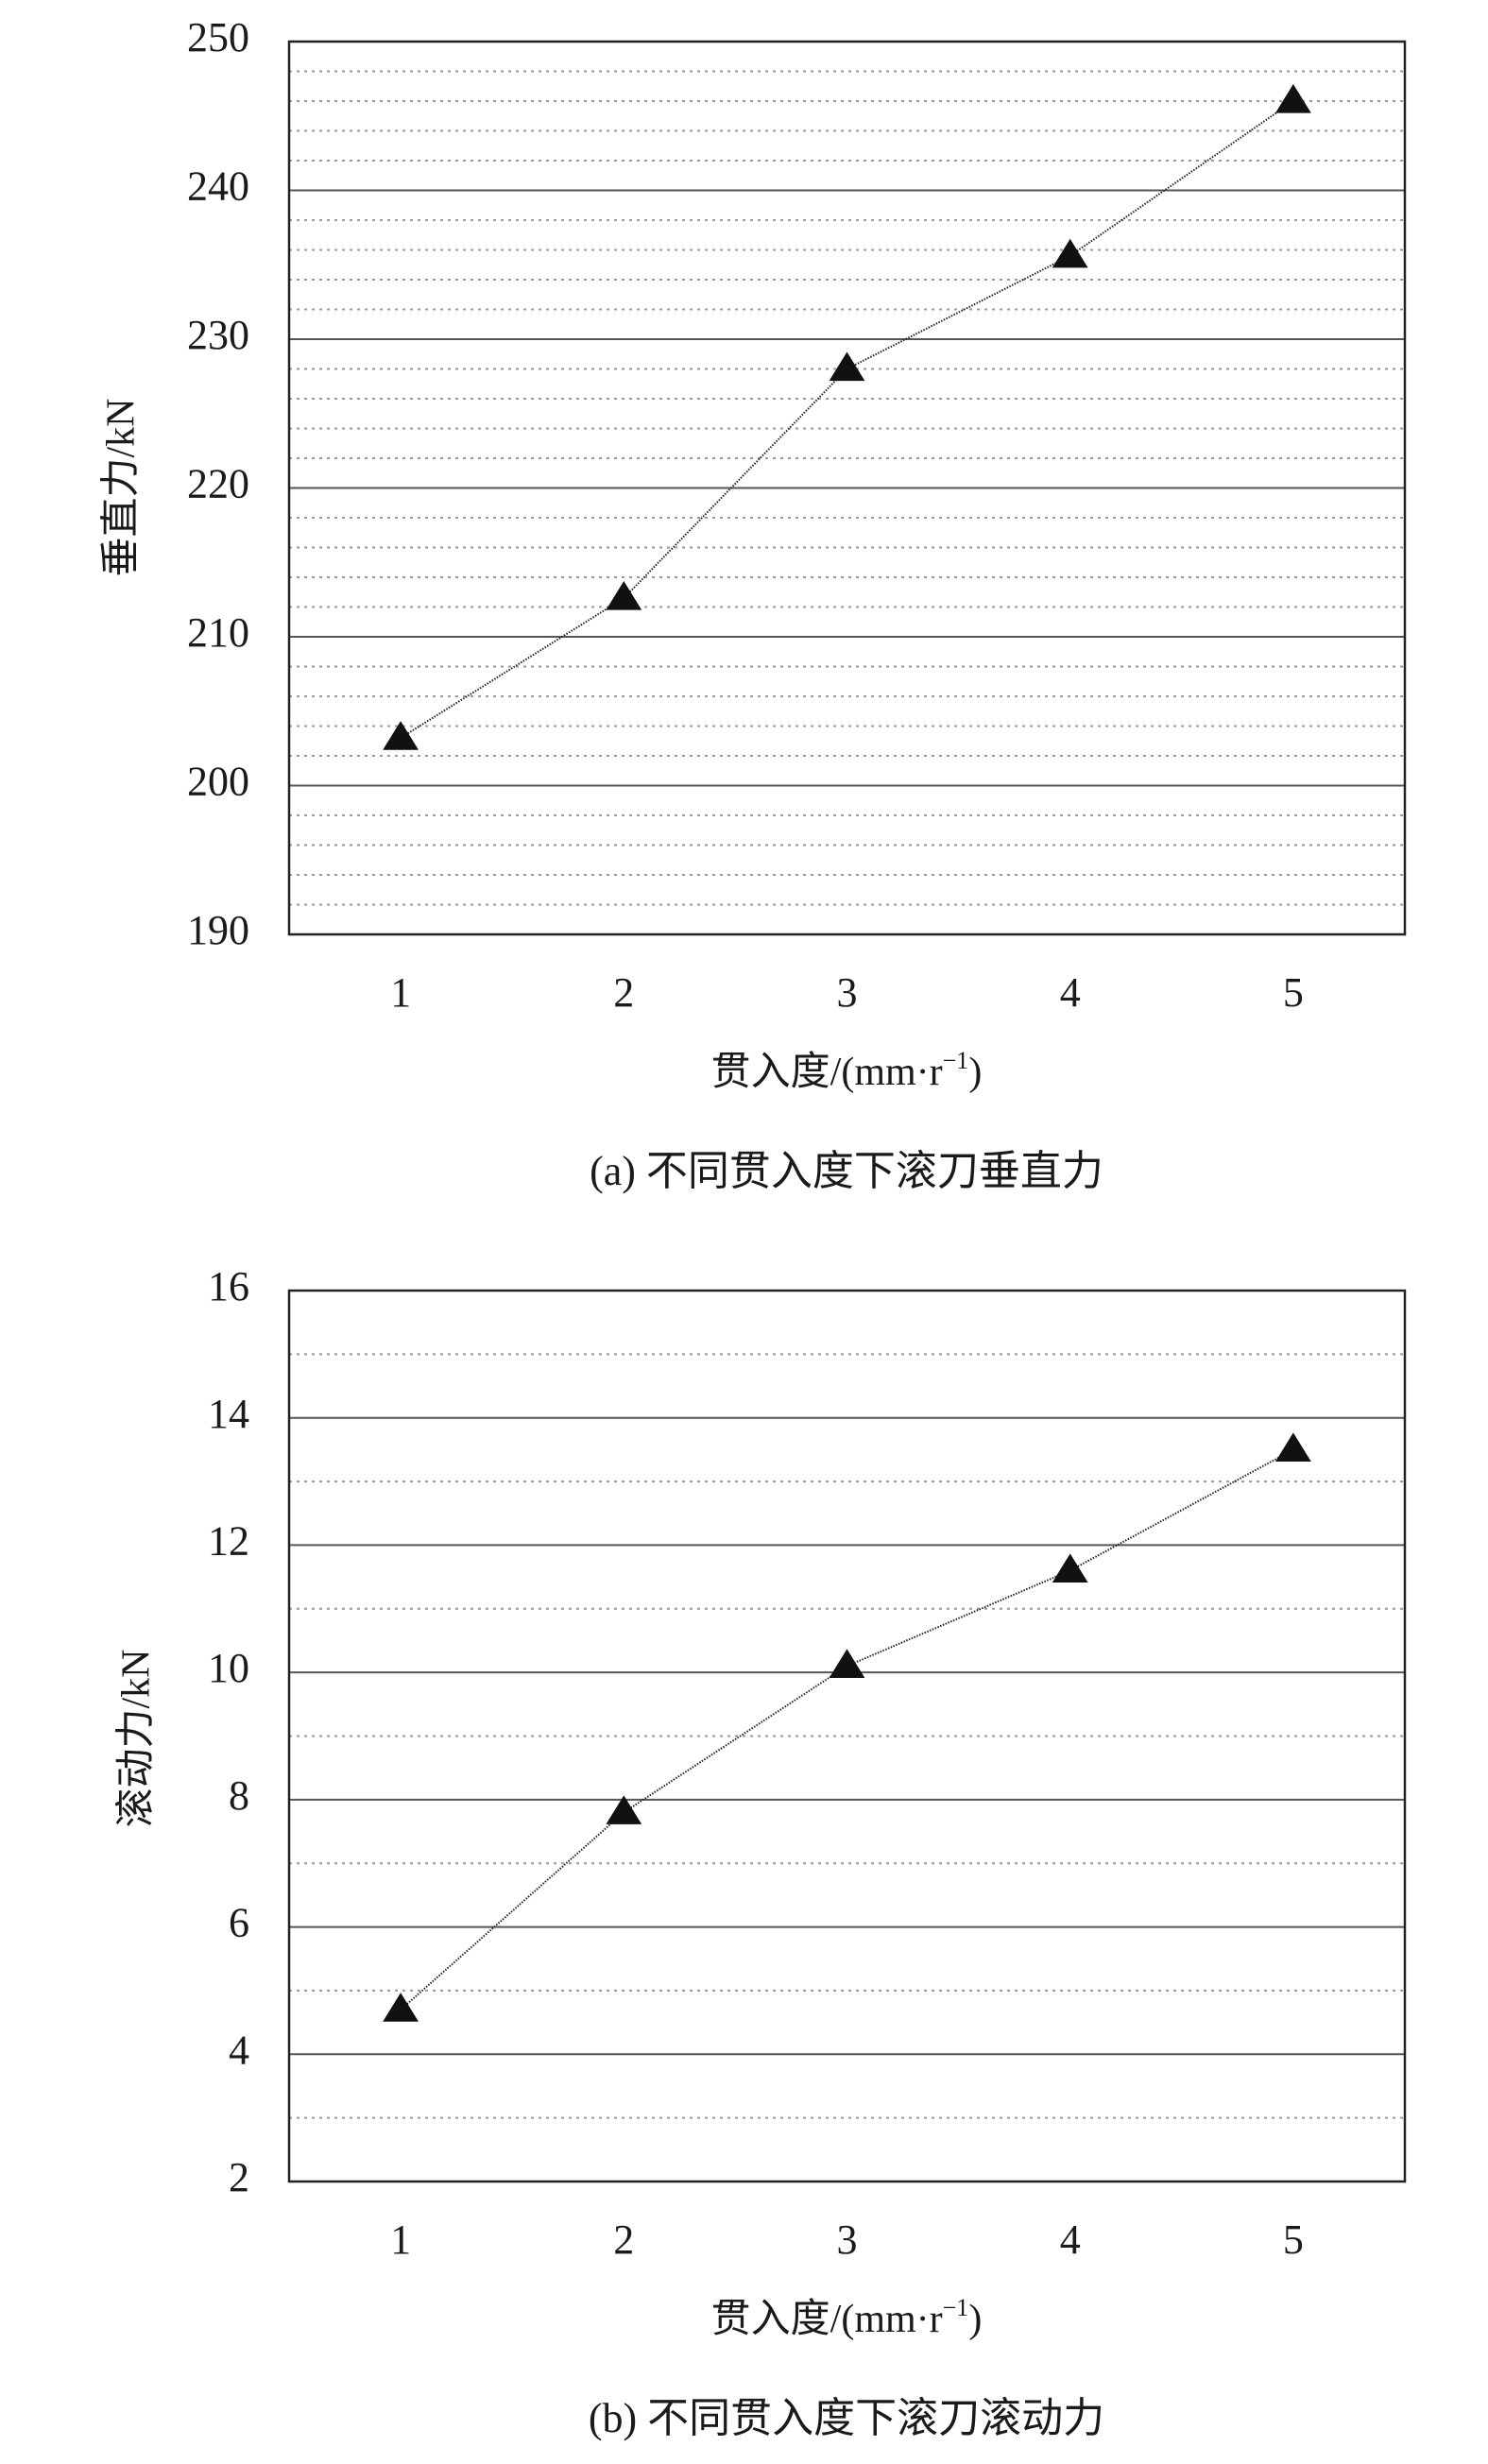 Image resolution: width=1488 pixels, height=2464 pixels. Describe the element at coordinates (228, 1668) in the screenshot. I see `y-tick-label: 10` at that location.